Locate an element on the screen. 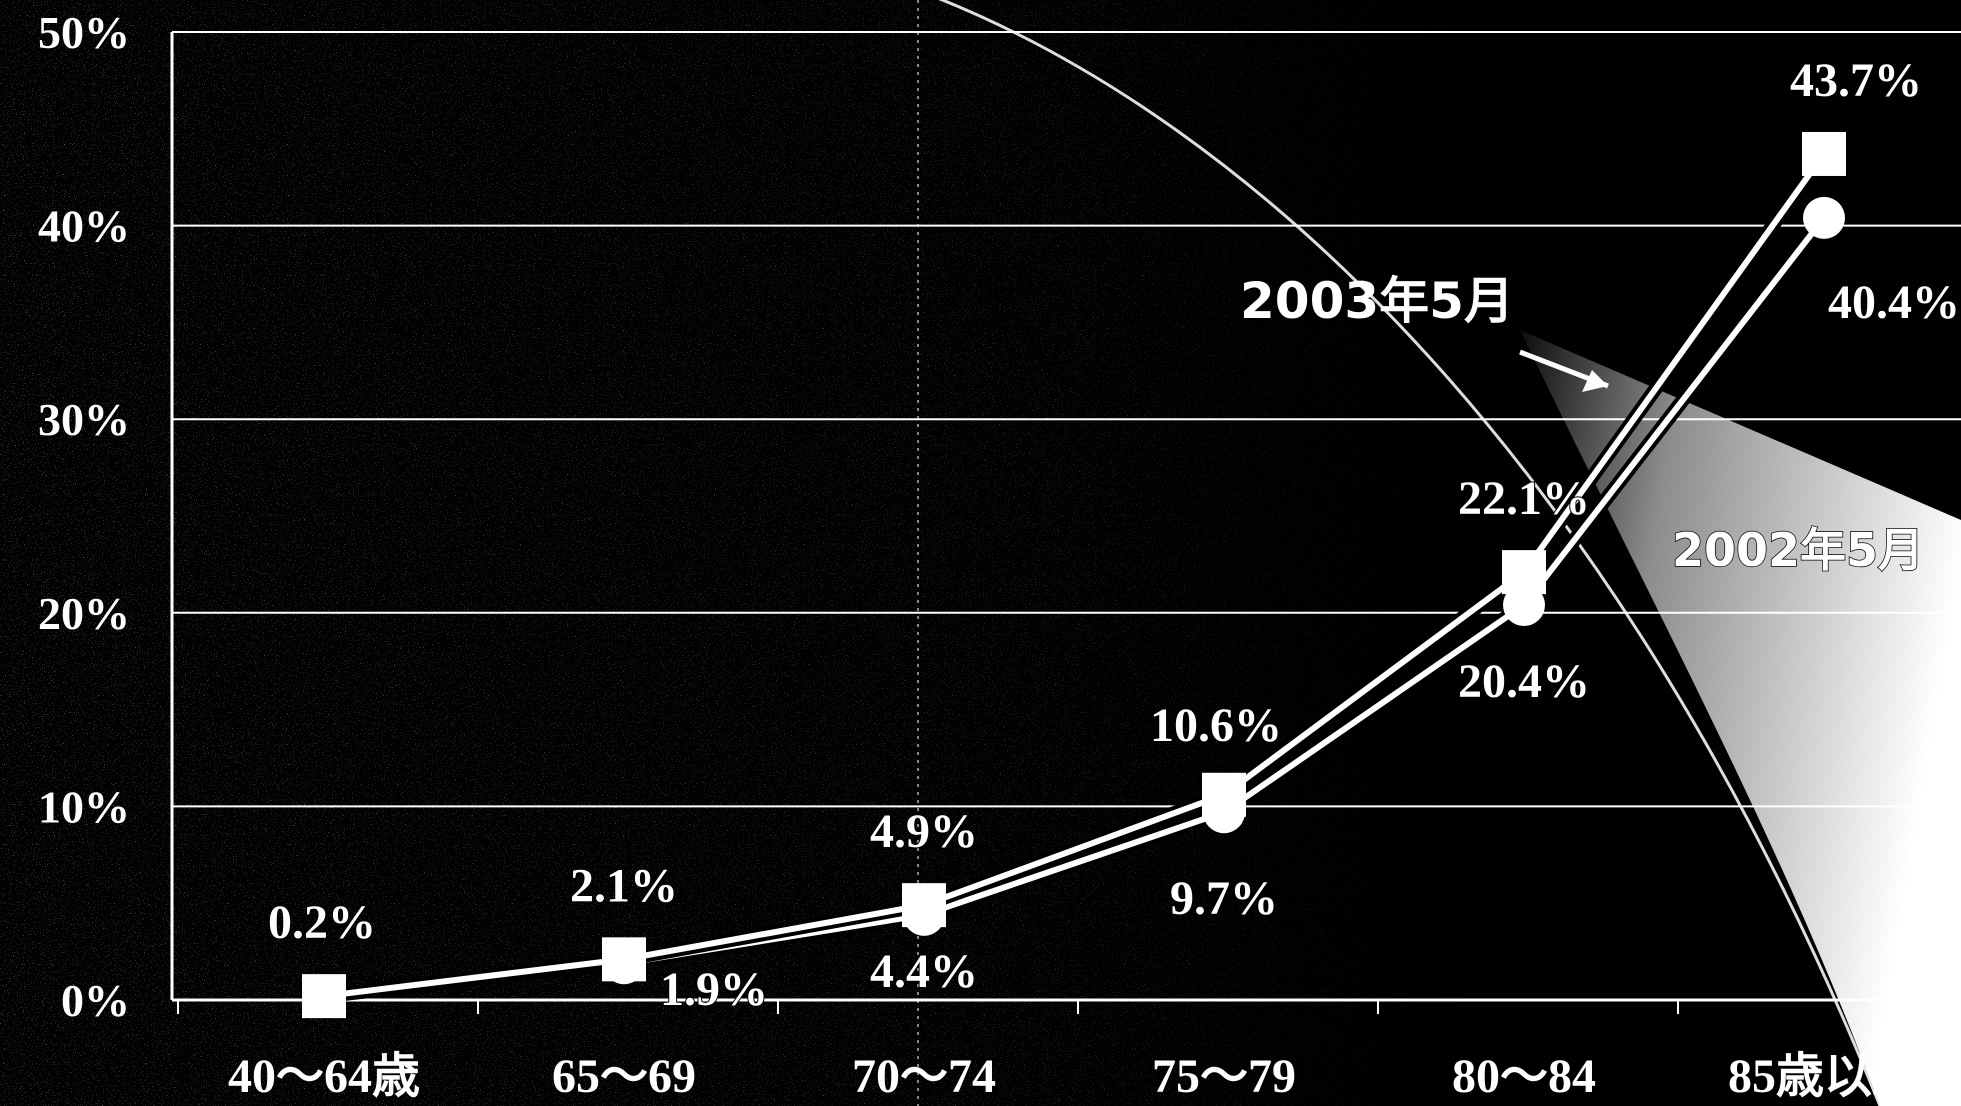  x-tick-label: 65～69 is located at coordinates (624, 1076).